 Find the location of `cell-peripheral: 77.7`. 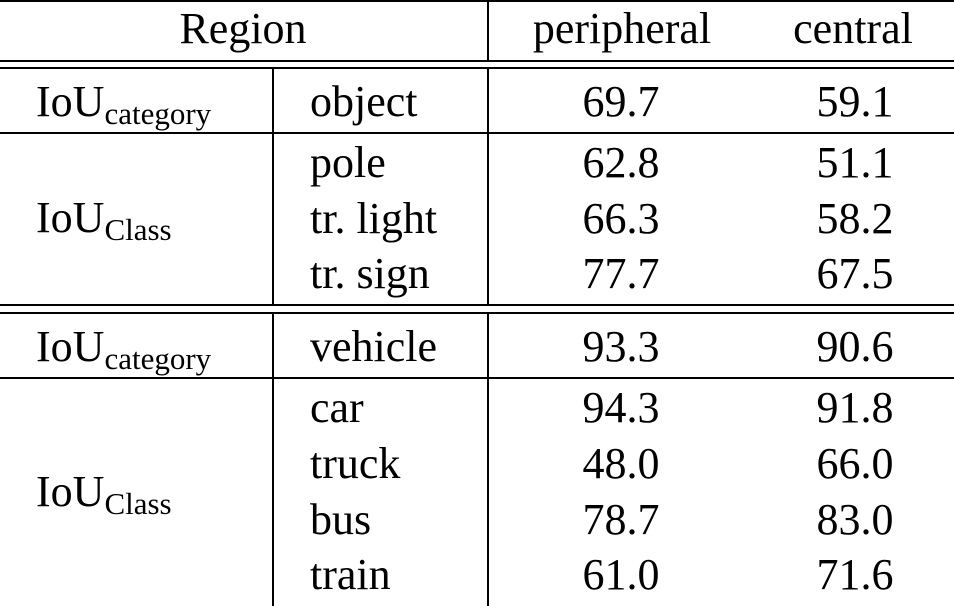

cell-peripheral: 77.7 is located at coordinates (621, 273).